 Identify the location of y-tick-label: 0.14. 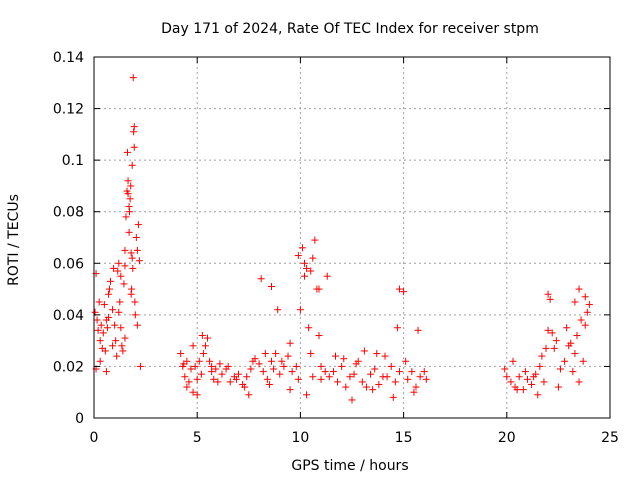
(68, 58).